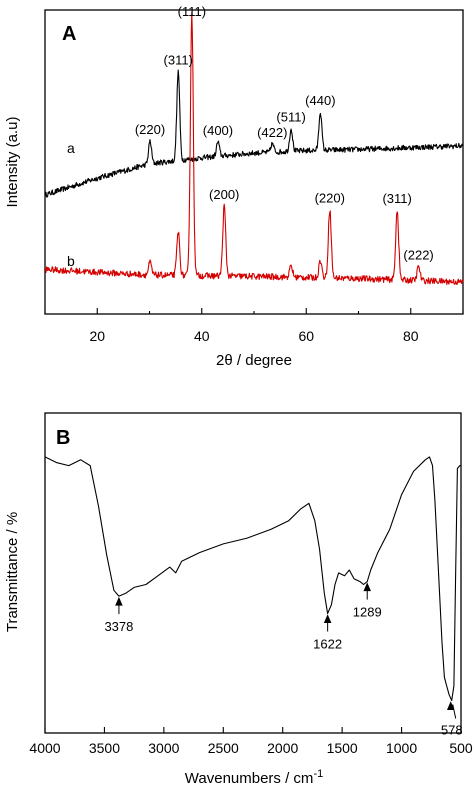 This screenshot has height=790, width=474. What do you see at coordinates (69, 34) in the screenshot?
I see `panel-a-letter: A` at bounding box center [69, 34].